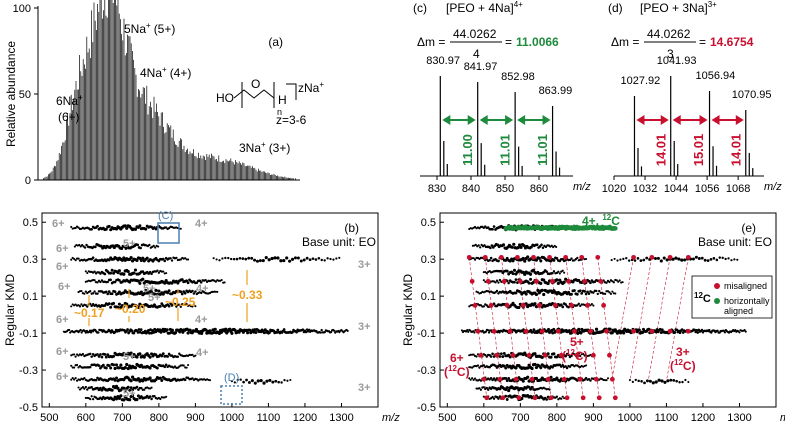 This screenshot has height=427, width=785. What do you see at coordinates (10, 310) in the screenshot?
I see `svg-text: Regular KMD` at bounding box center [10, 310].